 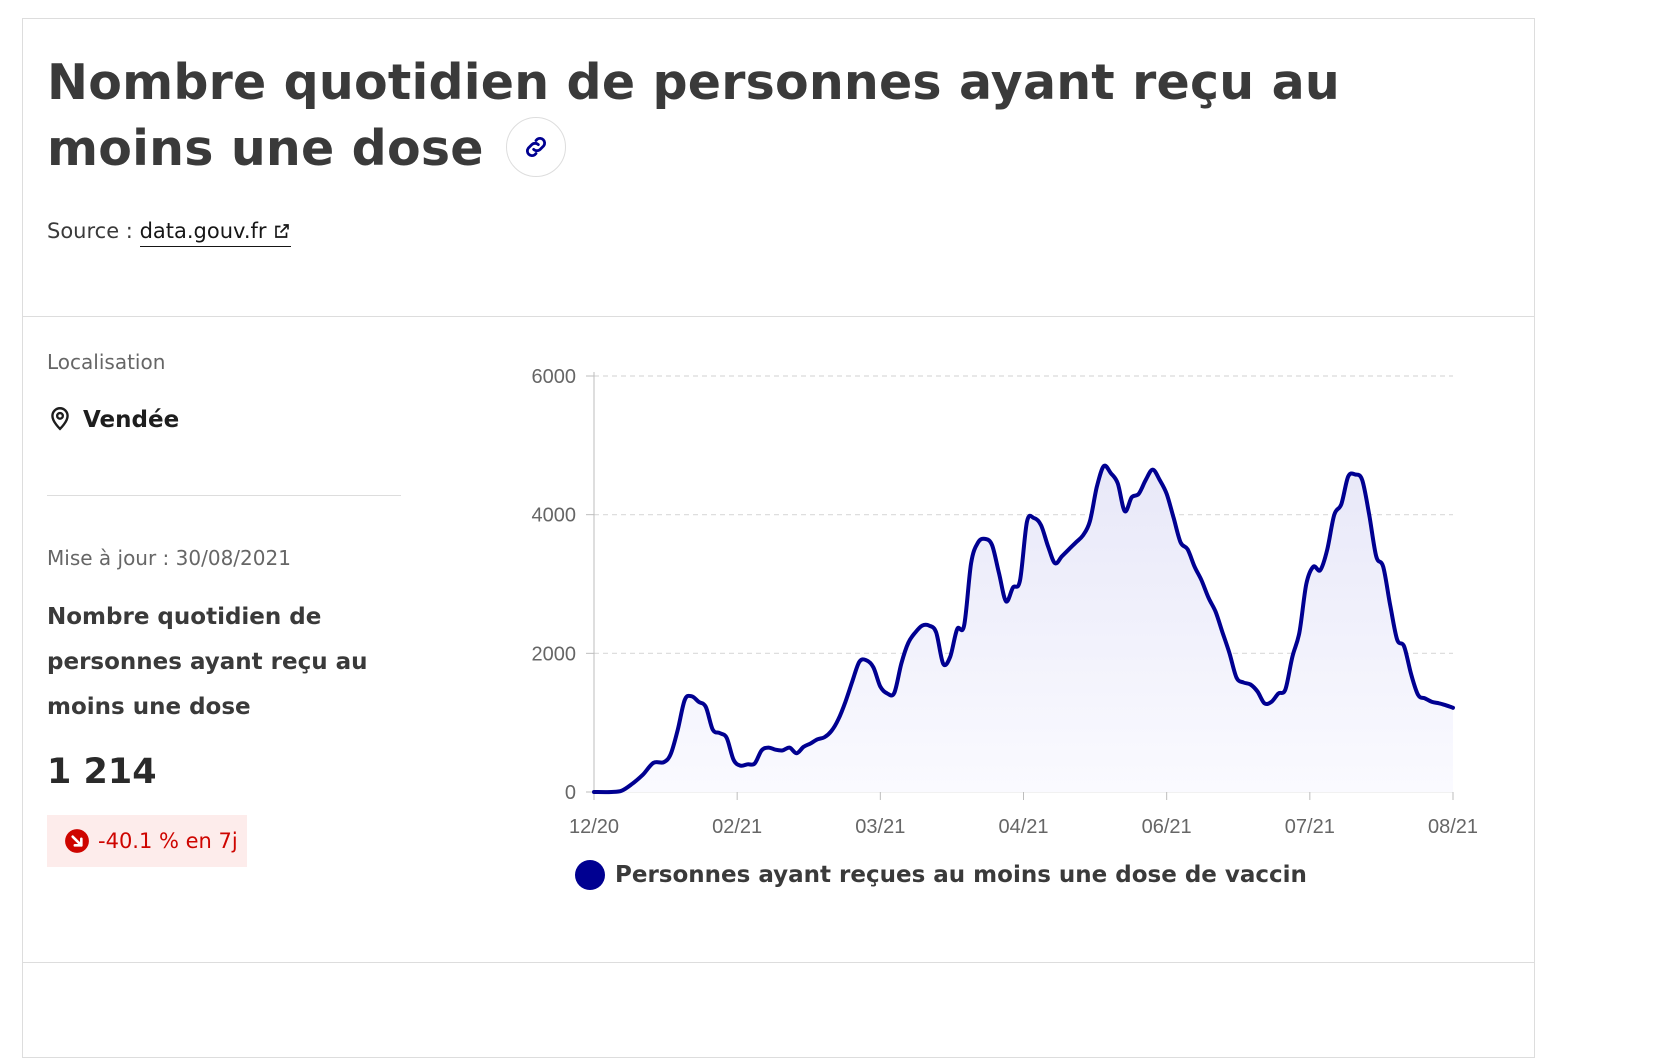 What do you see at coordinates (554, 516) in the screenshot?
I see `y-tick-label: 4000` at bounding box center [554, 516].